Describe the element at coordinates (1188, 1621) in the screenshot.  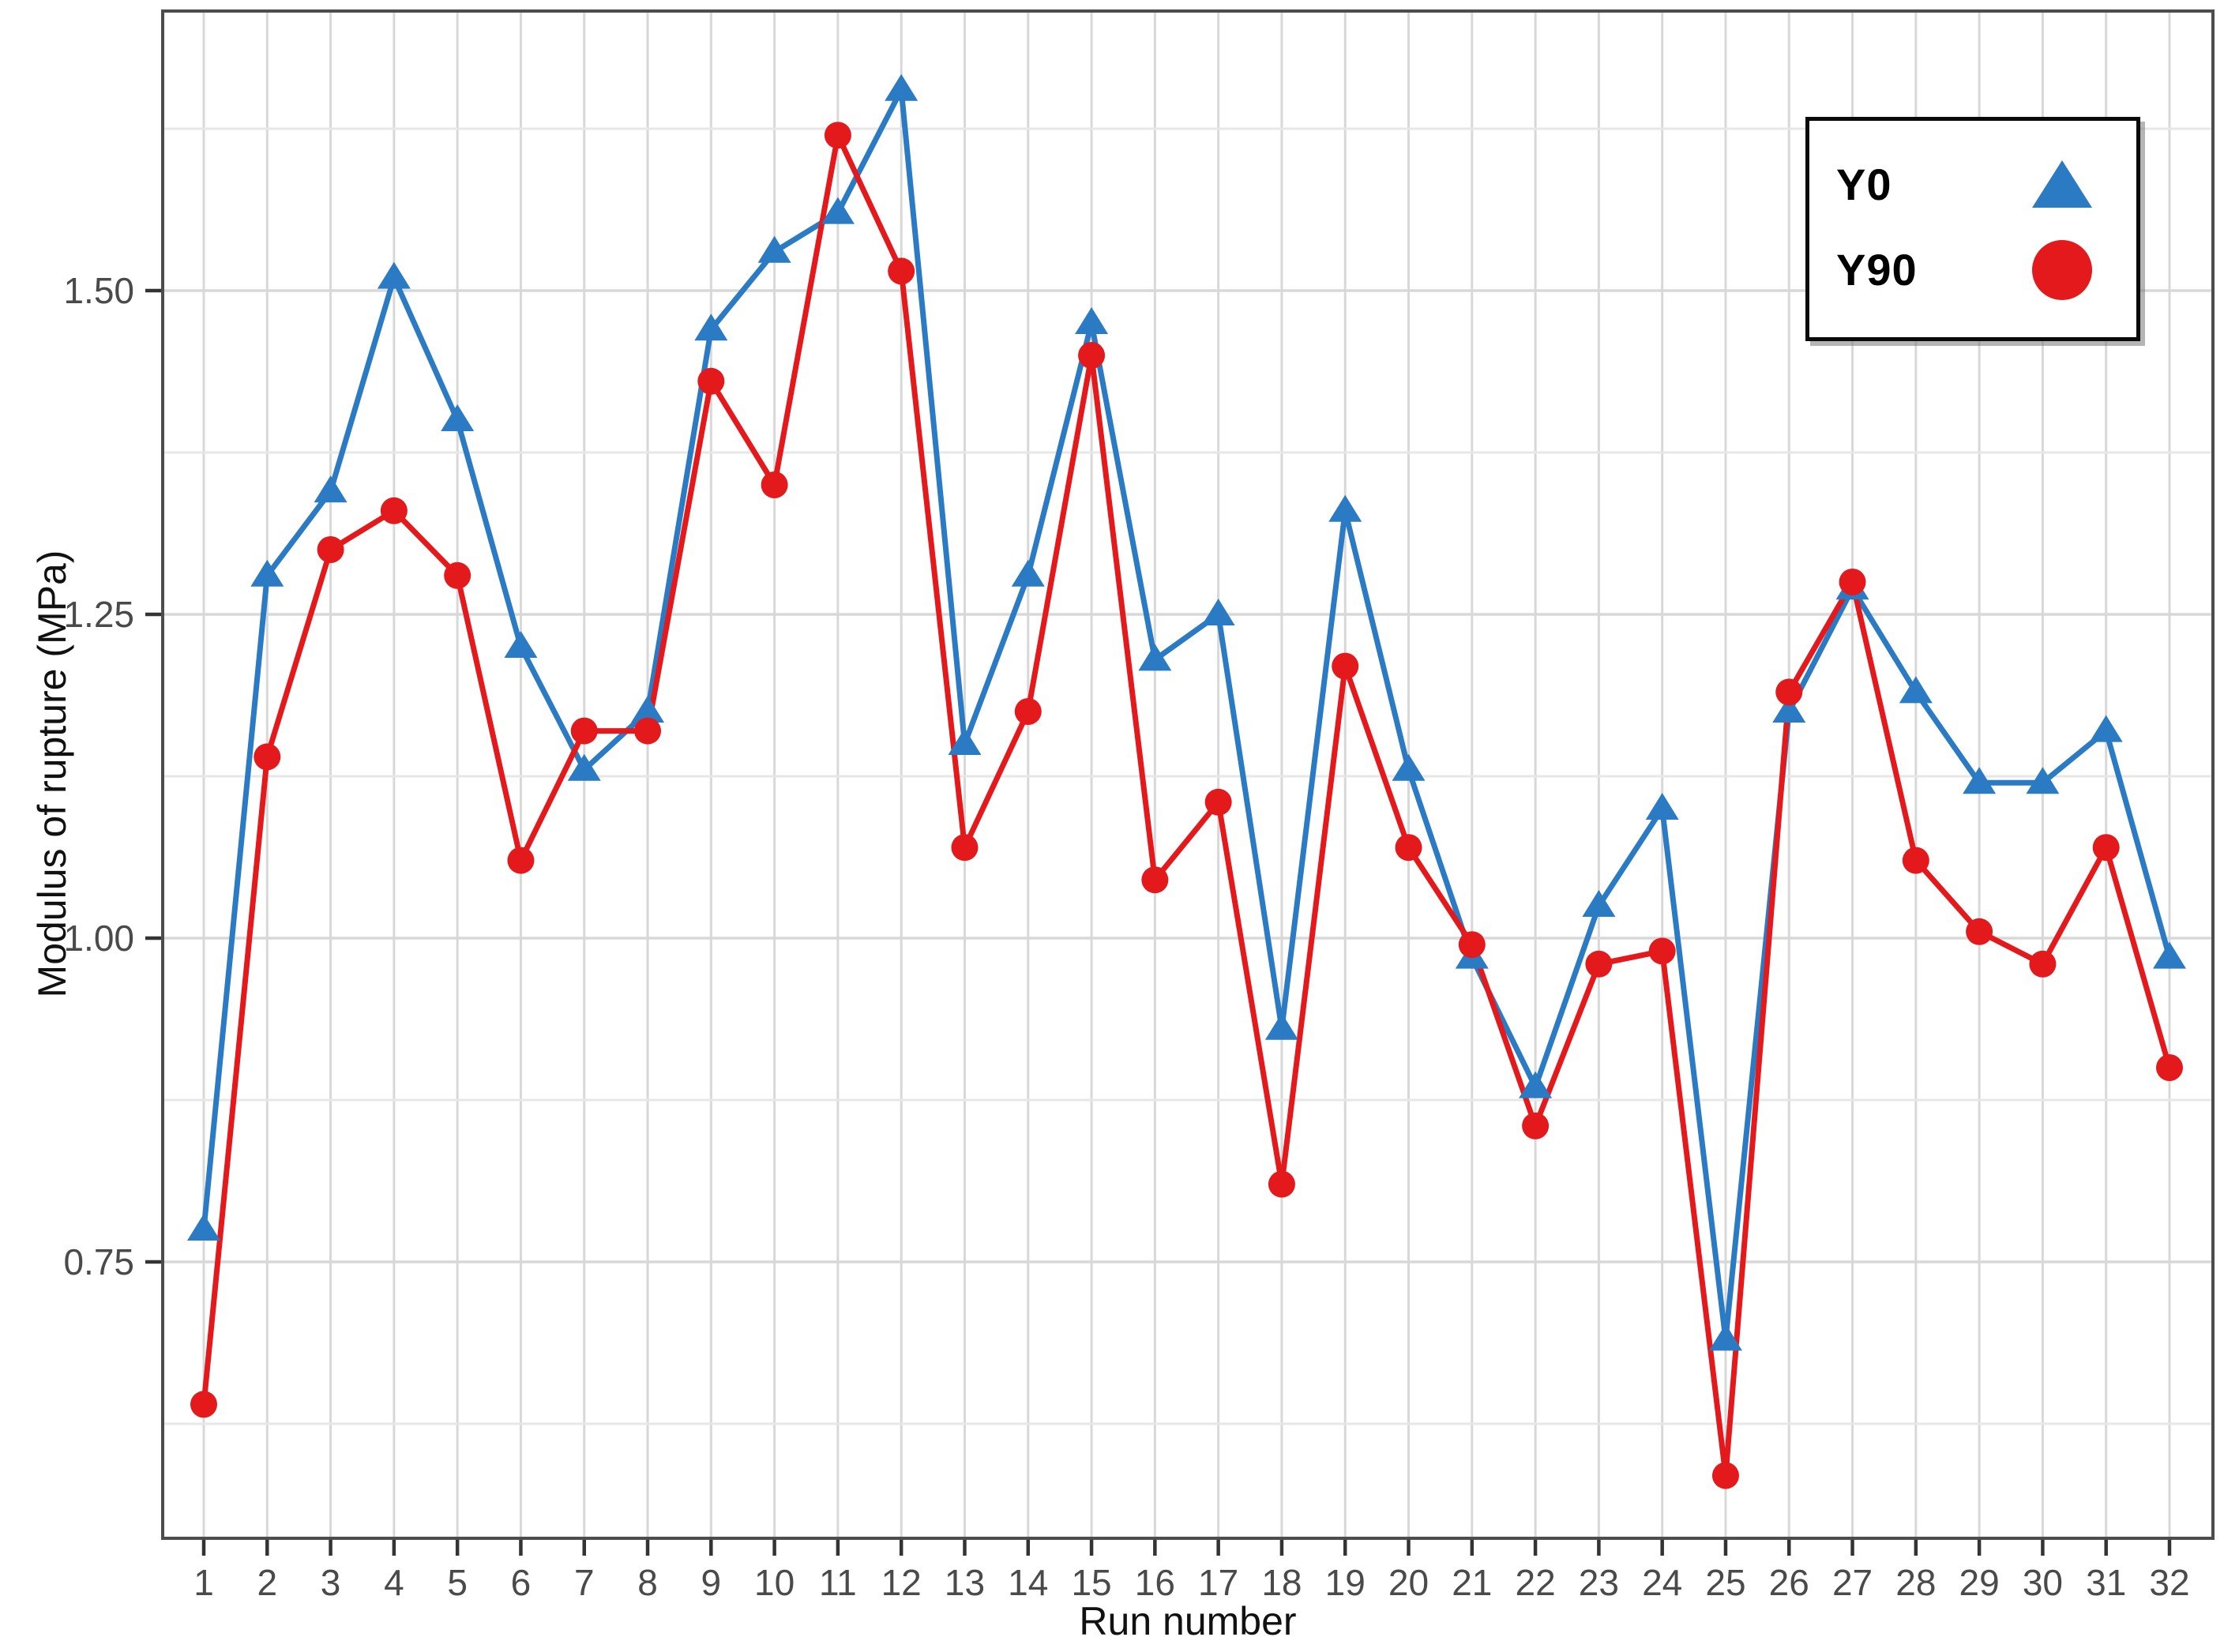
I see `x-axis-title: Run number` at that location.